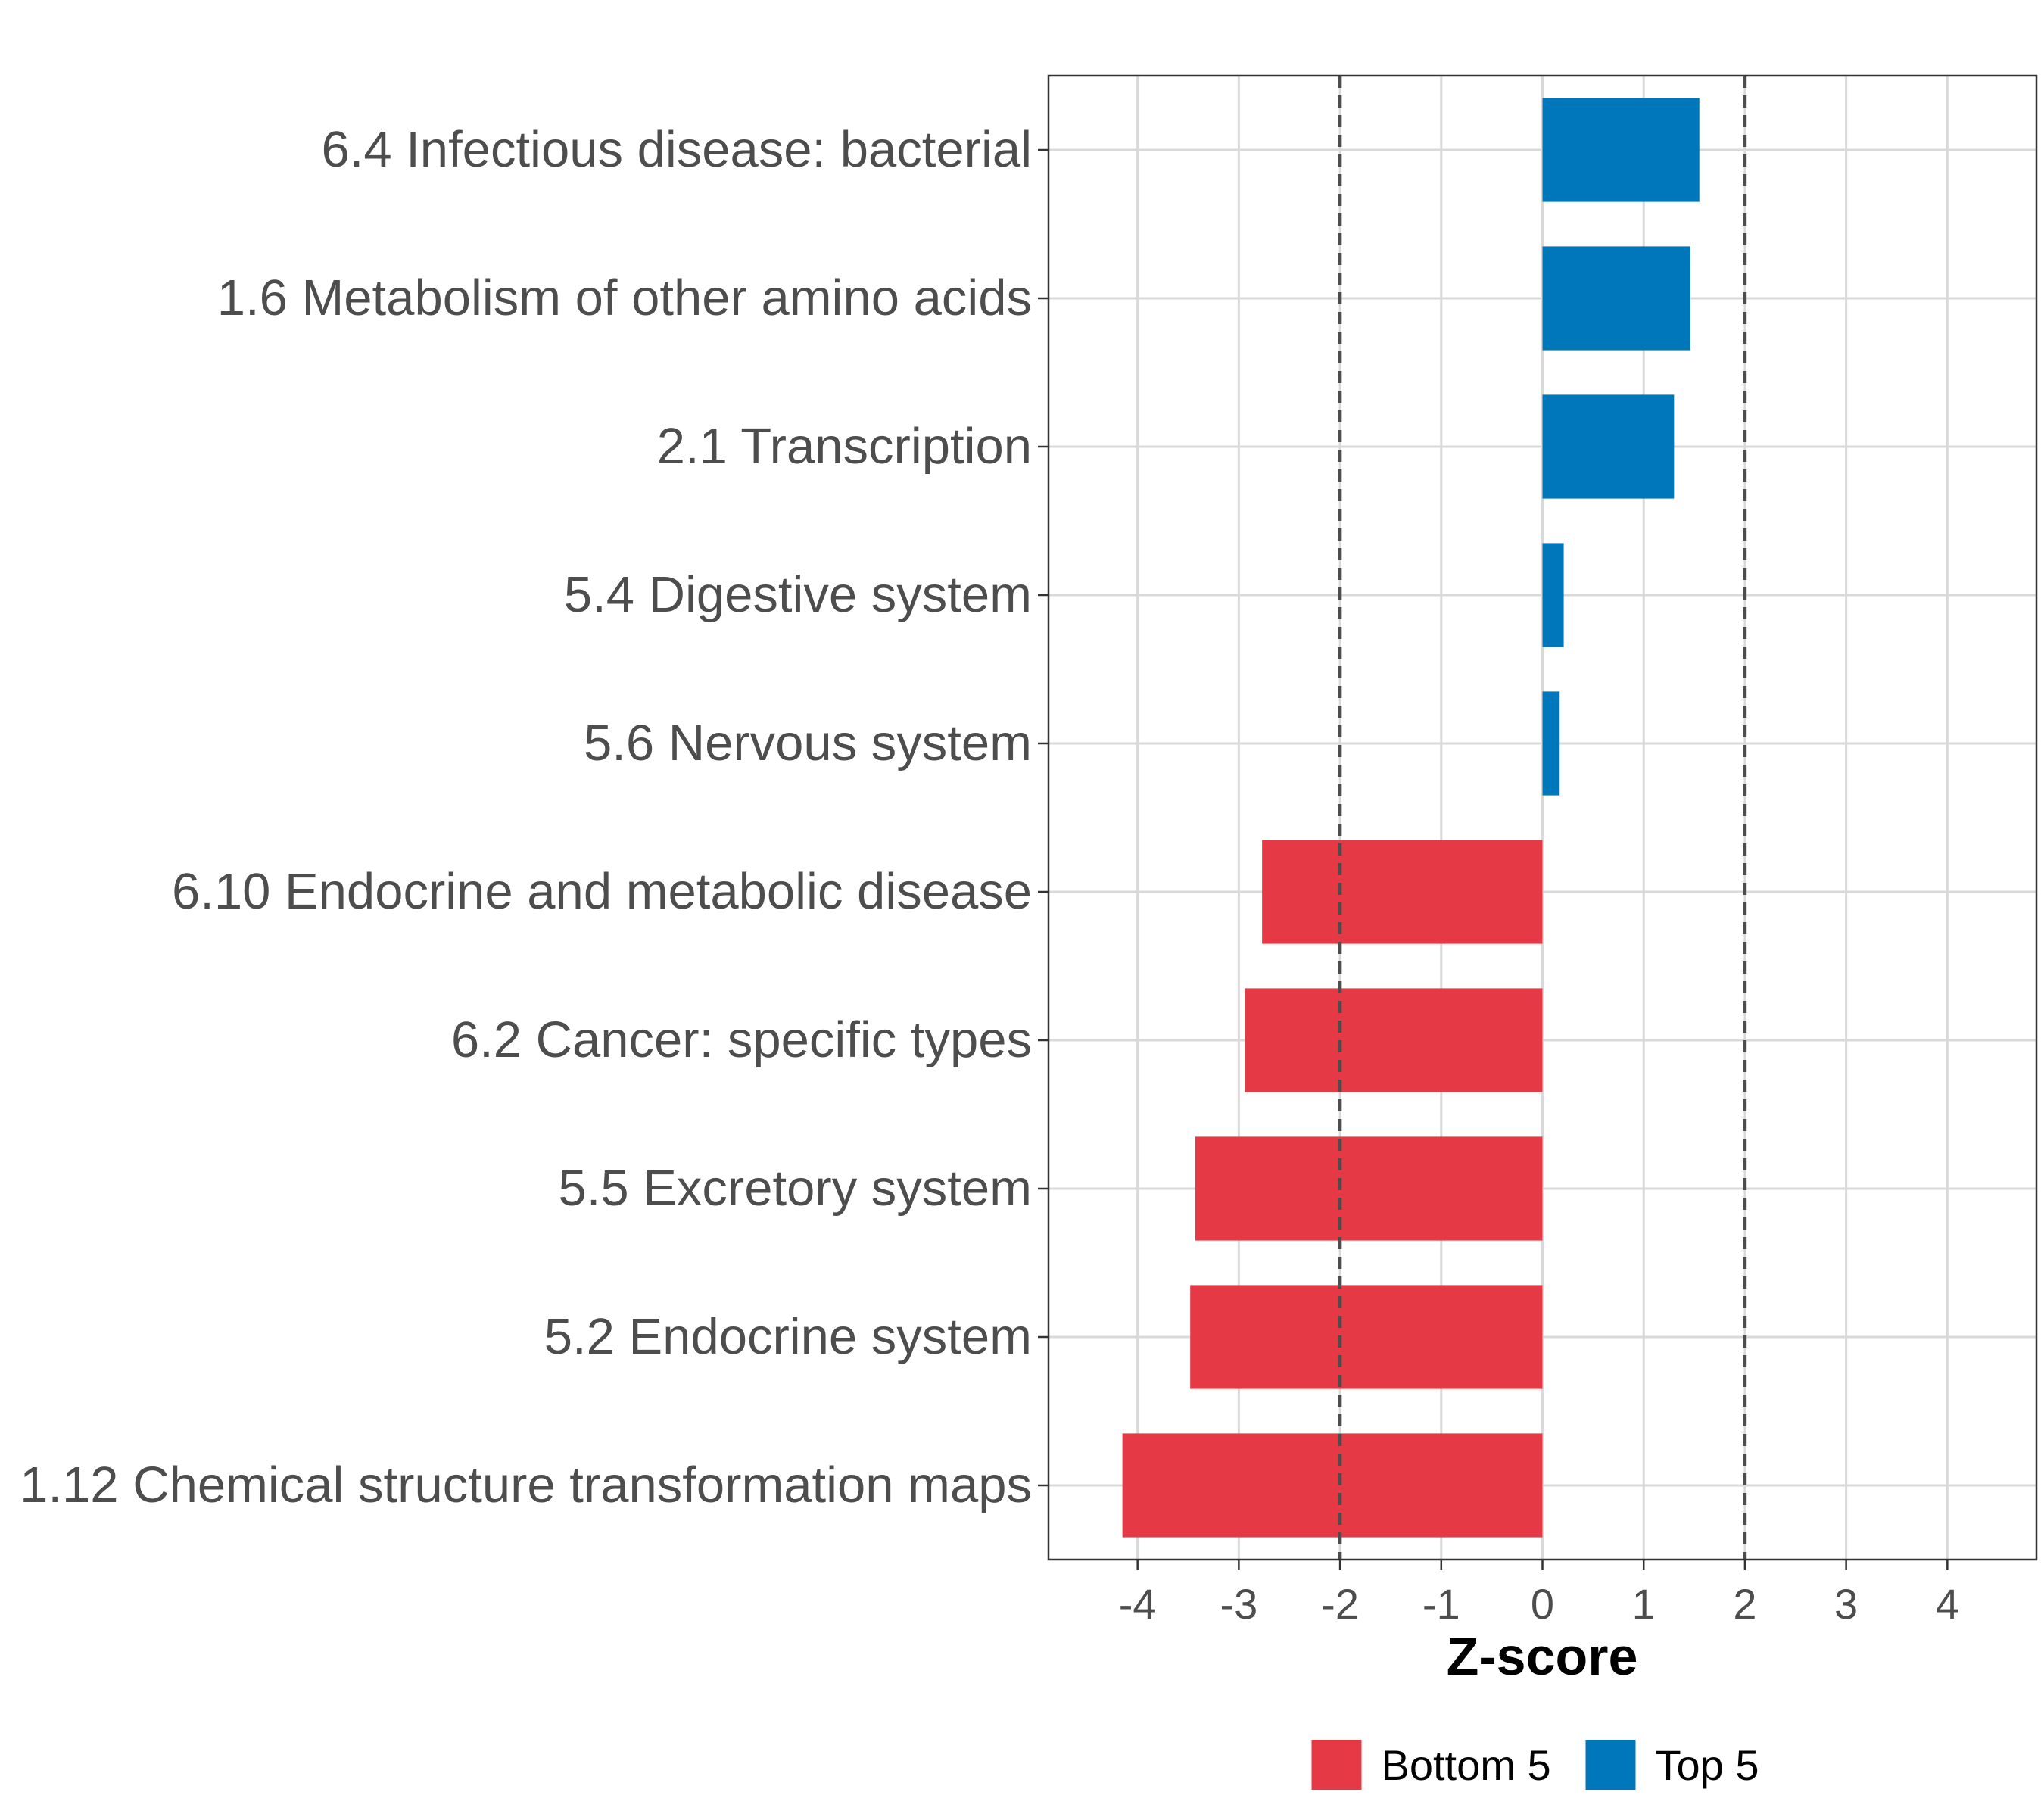  I want to click on y-tick-label: 5.4 Digestive system, so click(798, 594).